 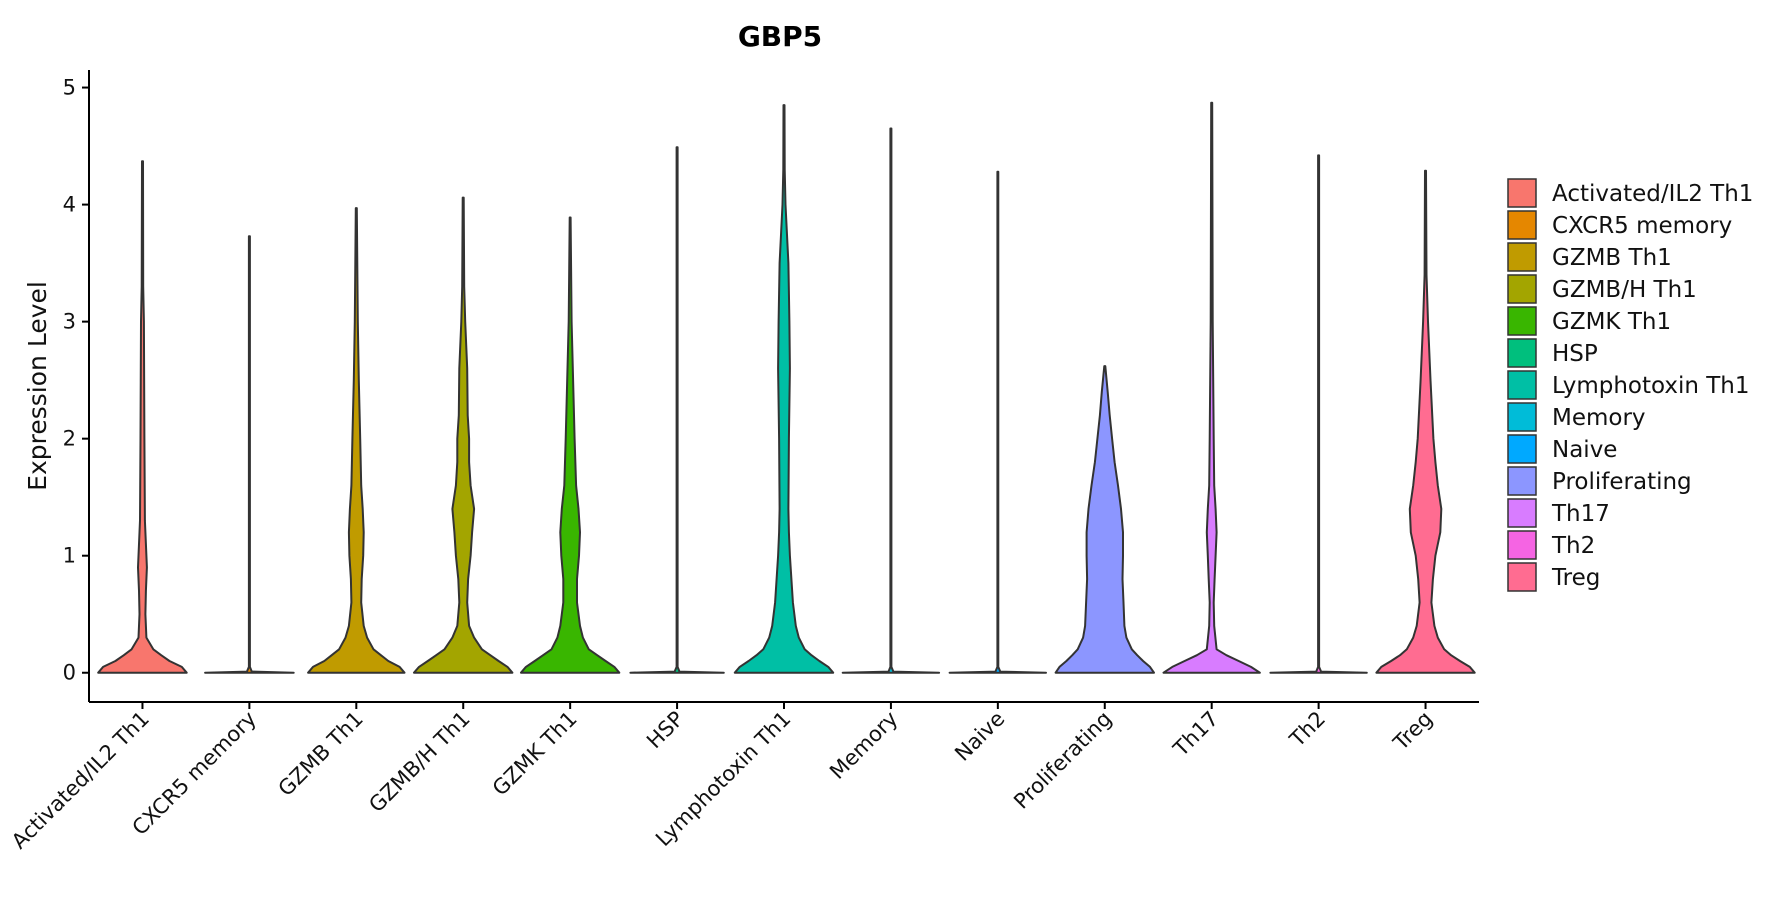 What do you see at coordinates (665, 730) in the screenshot?
I see `x-tick-label: HSP` at bounding box center [665, 730].